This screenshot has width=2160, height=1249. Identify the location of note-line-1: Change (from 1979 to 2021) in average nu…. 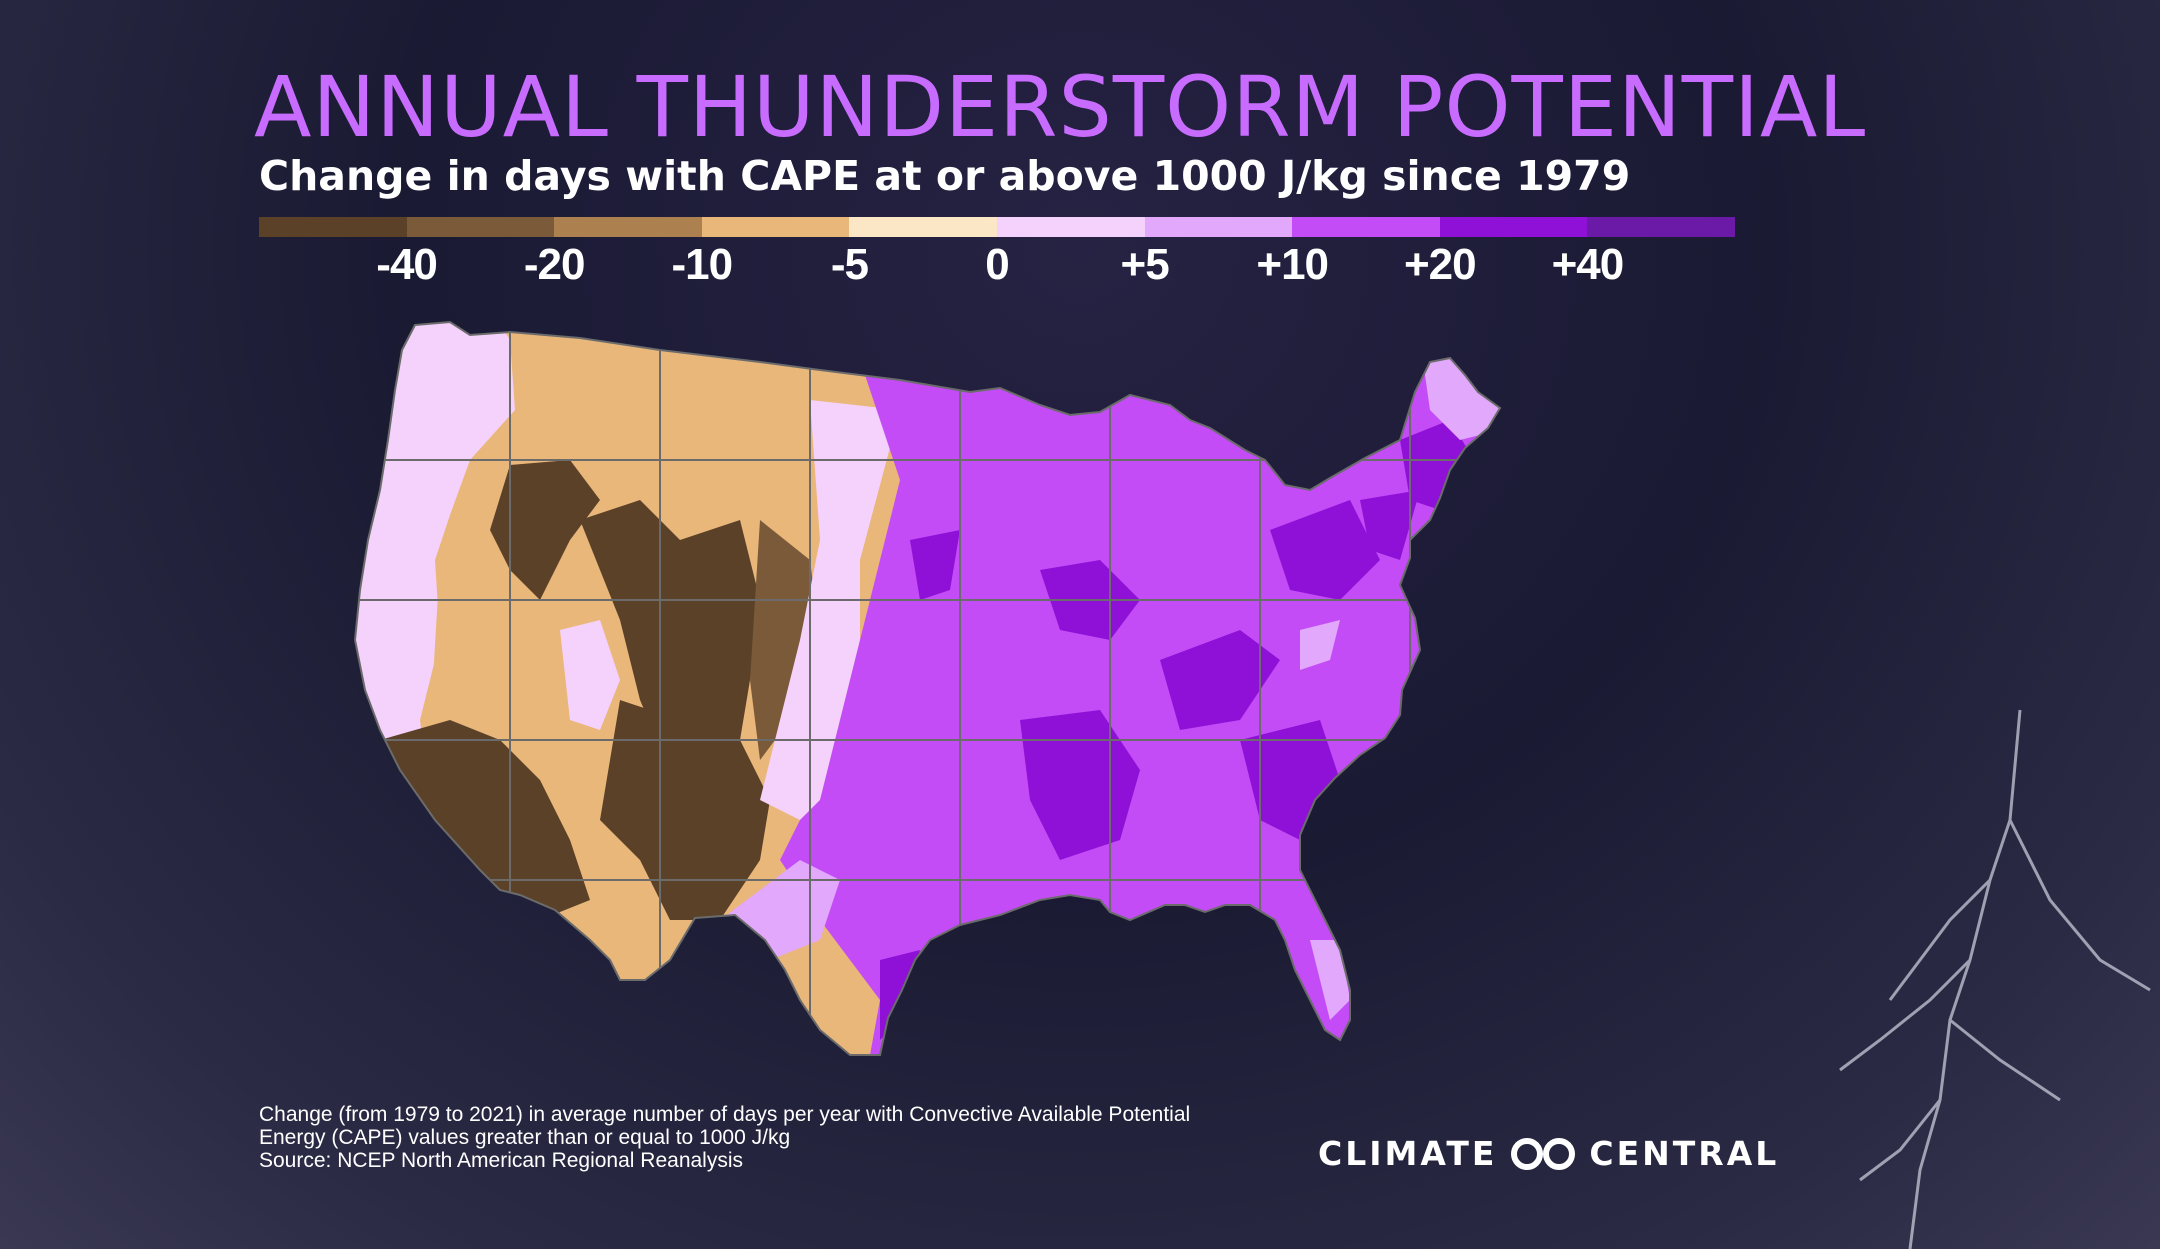
(725, 1114).